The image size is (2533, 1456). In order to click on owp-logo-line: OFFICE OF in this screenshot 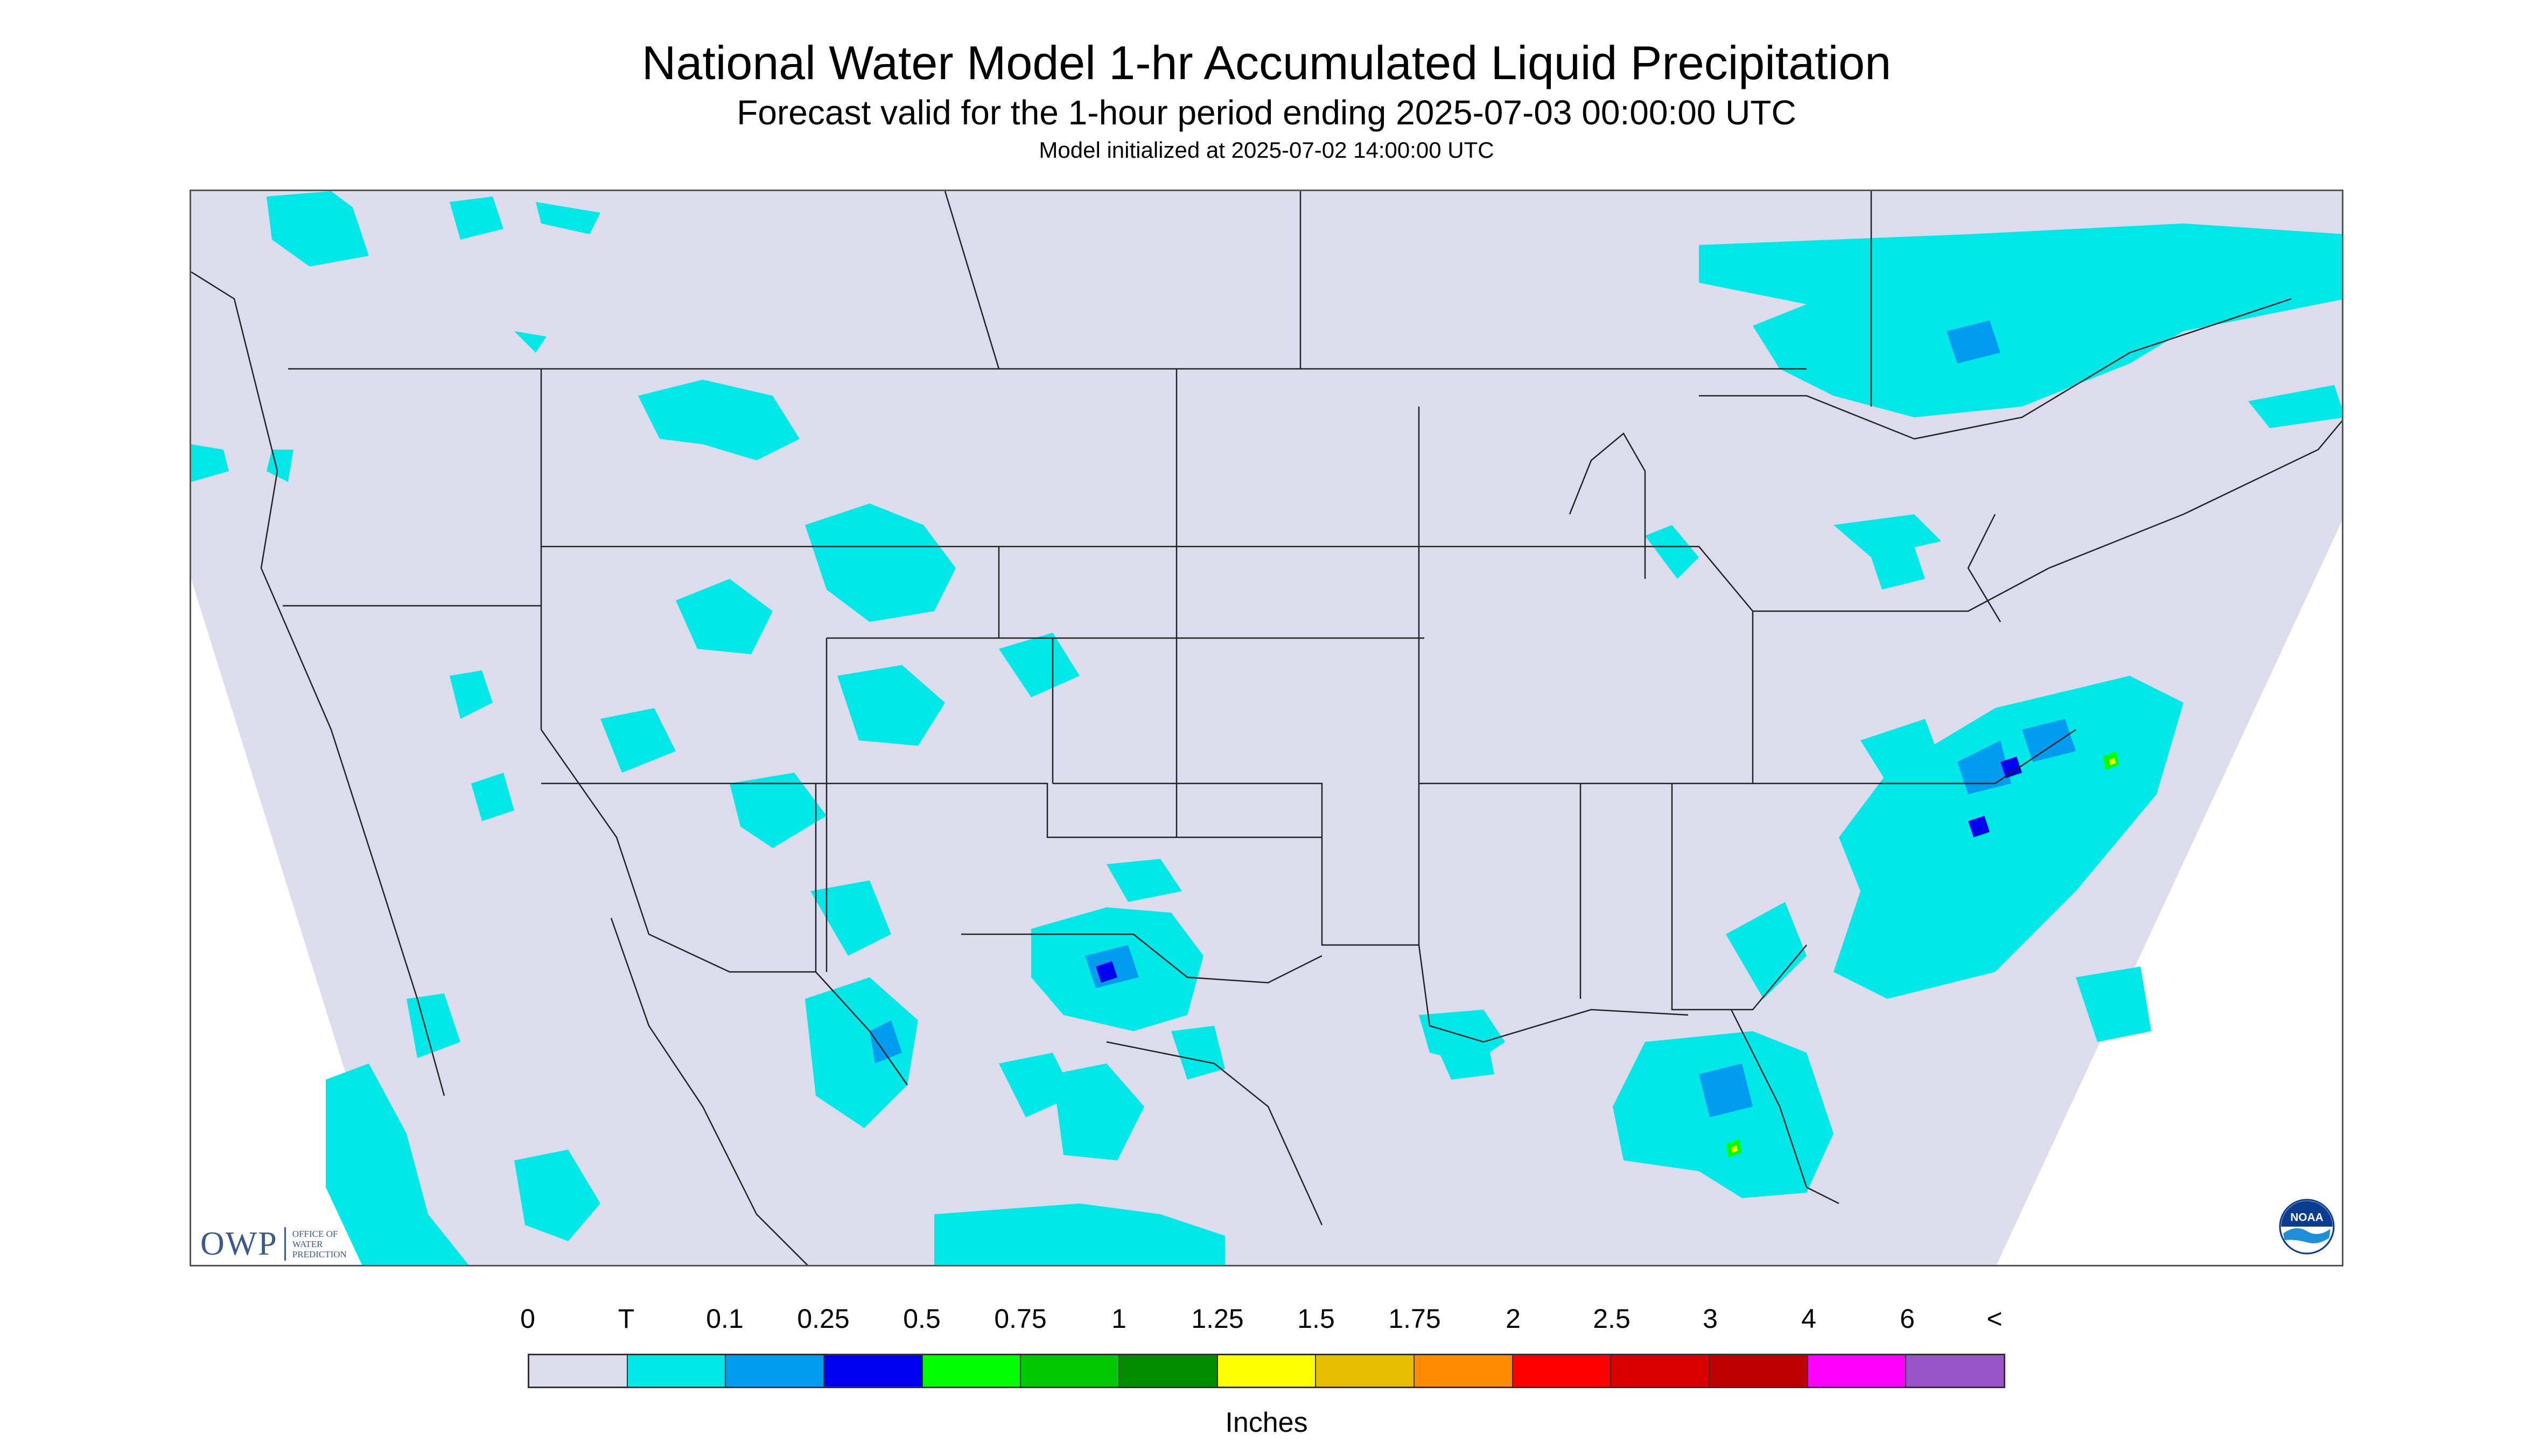, I will do `click(315, 1233)`.